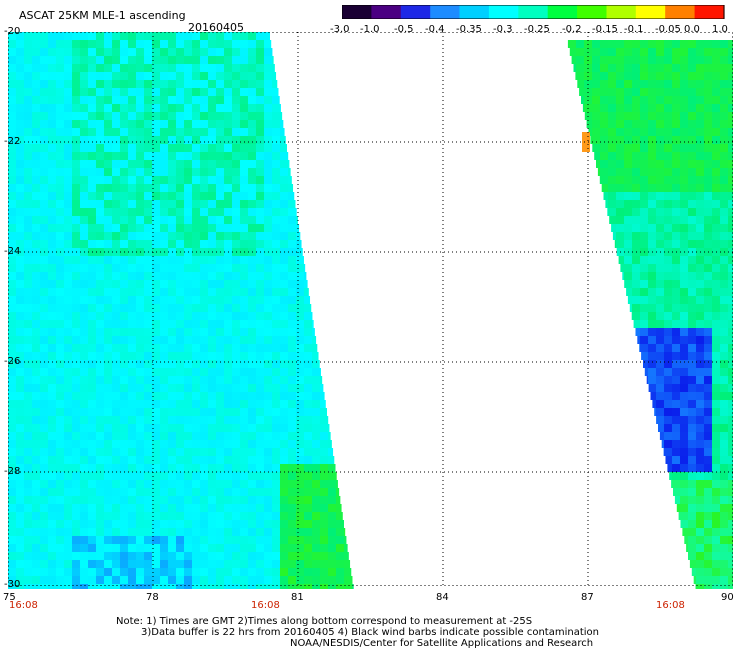  Describe the element at coordinates (12, 251) in the screenshot. I see `lat-label: -24` at that location.